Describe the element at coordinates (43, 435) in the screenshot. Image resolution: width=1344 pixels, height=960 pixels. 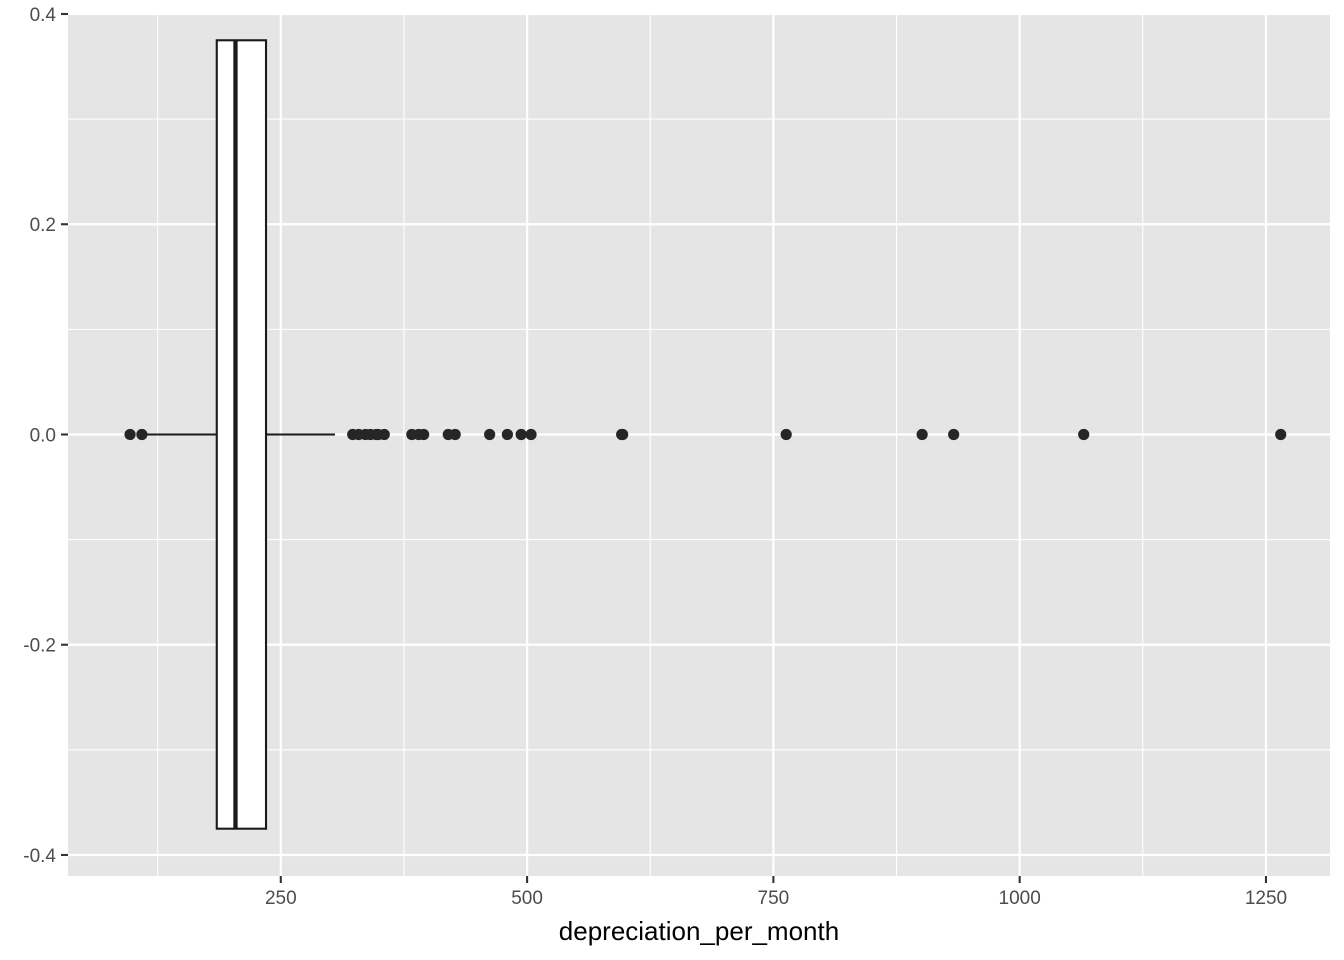
I see `y-tick-label: 0.0` at that location.